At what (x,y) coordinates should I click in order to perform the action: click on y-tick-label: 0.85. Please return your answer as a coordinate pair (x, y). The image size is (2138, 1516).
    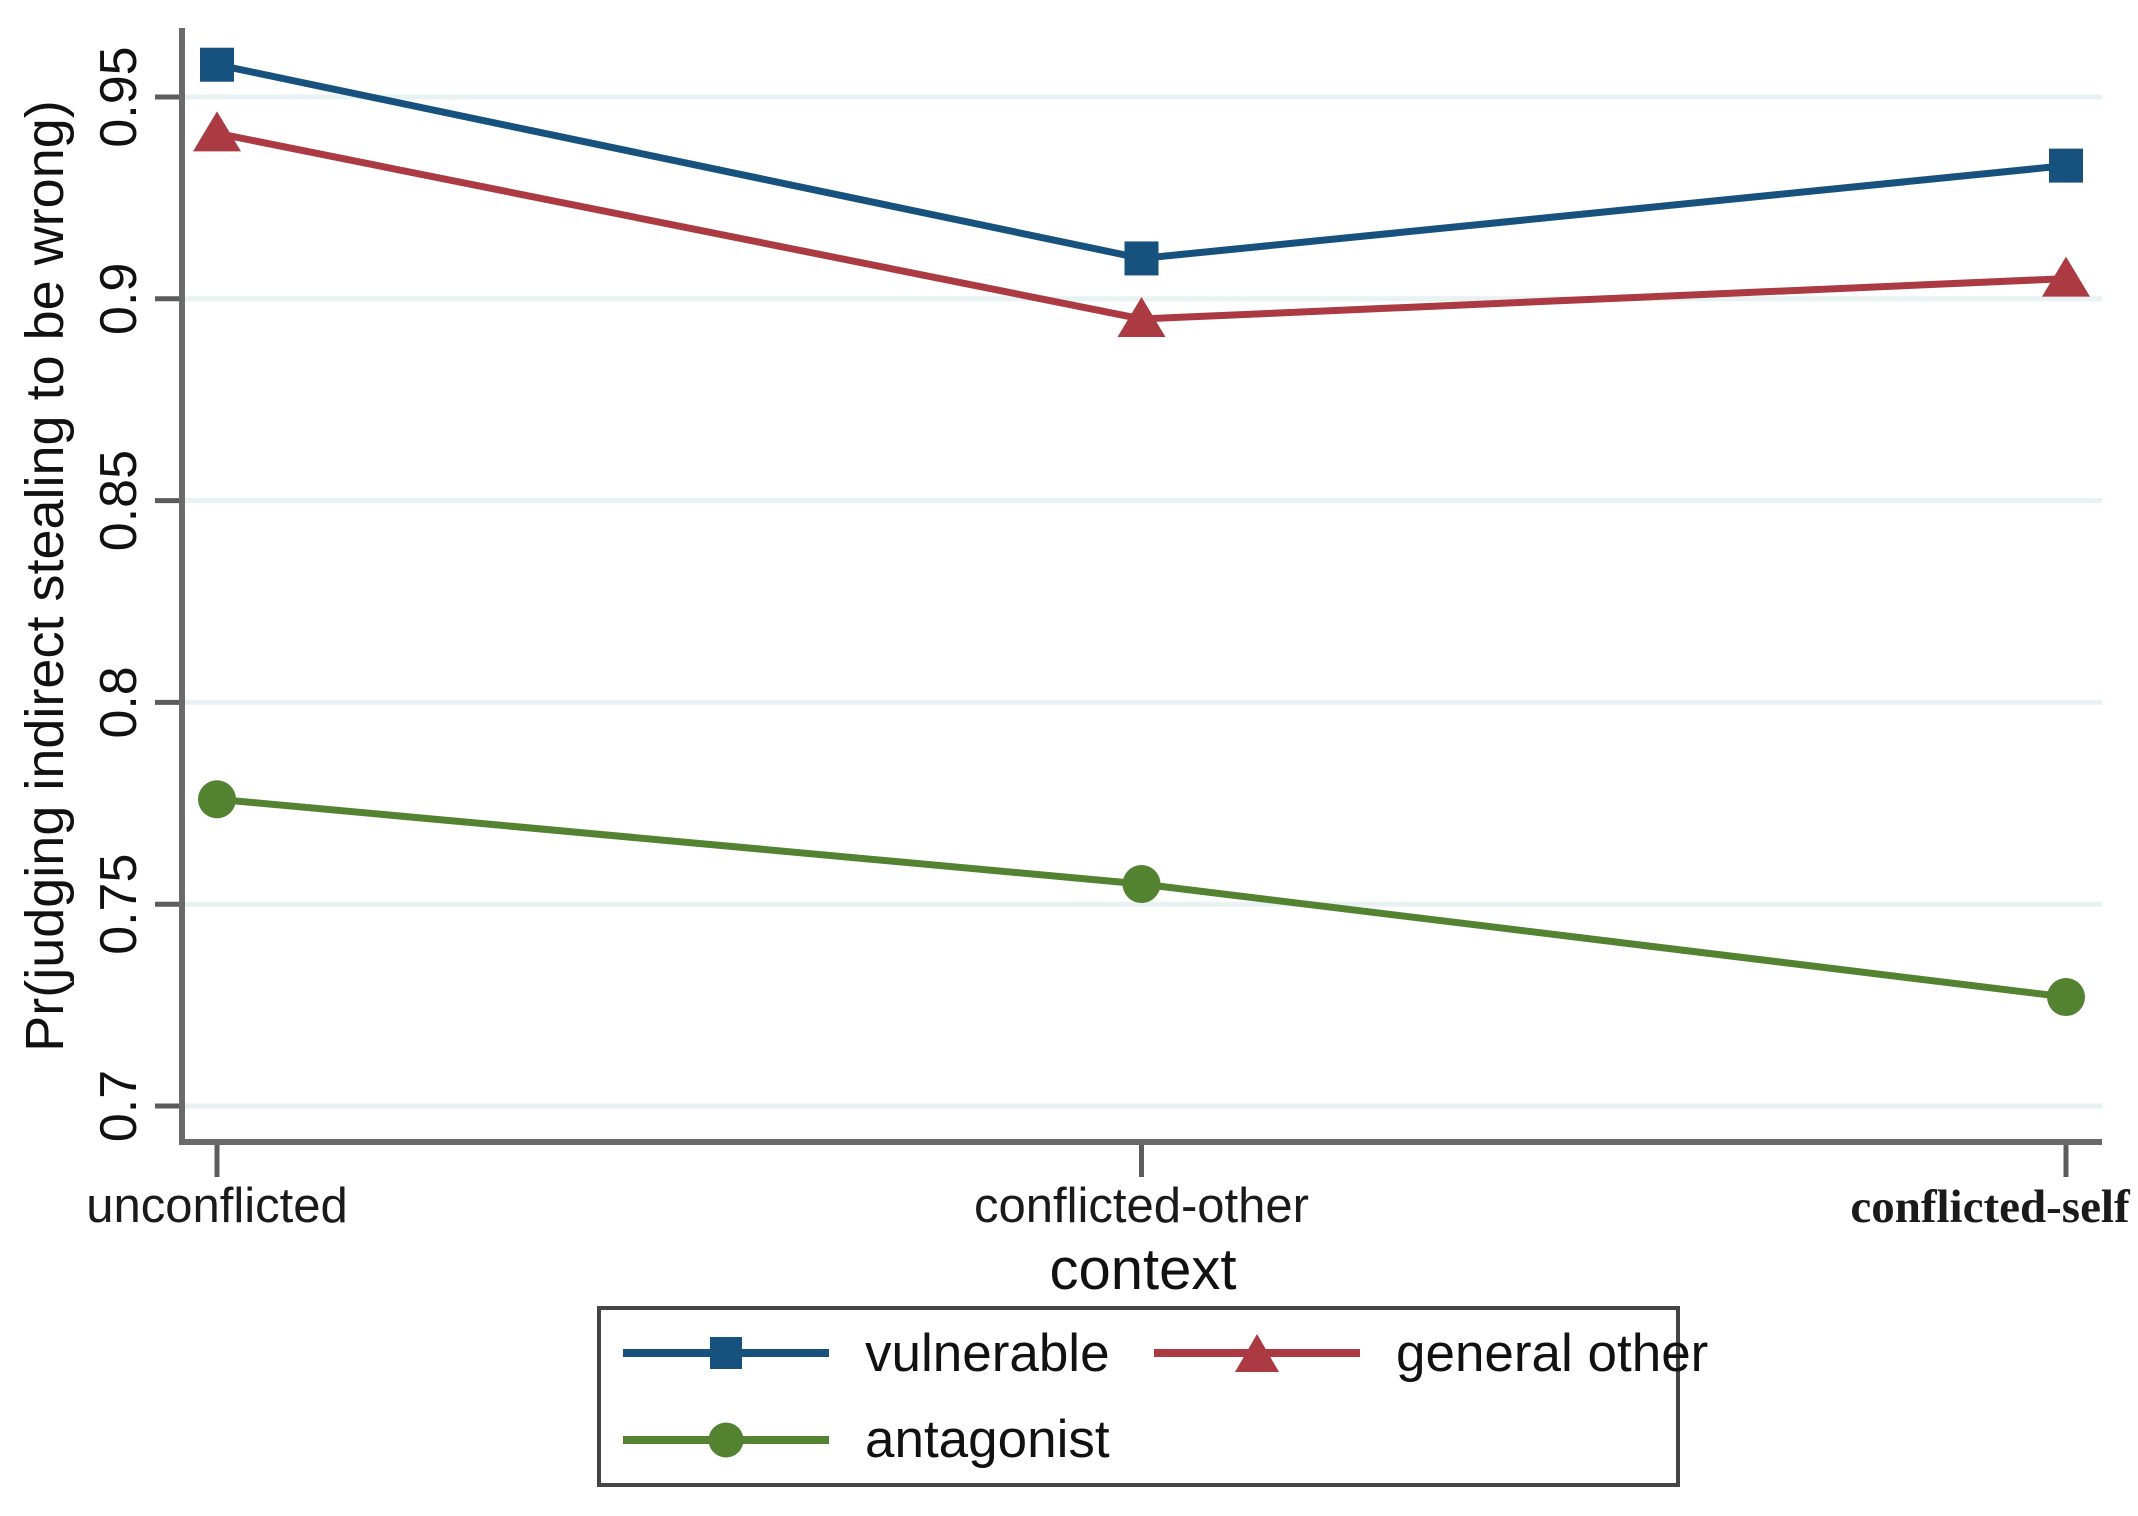
    Looking at the image, I should click on (119, 500).